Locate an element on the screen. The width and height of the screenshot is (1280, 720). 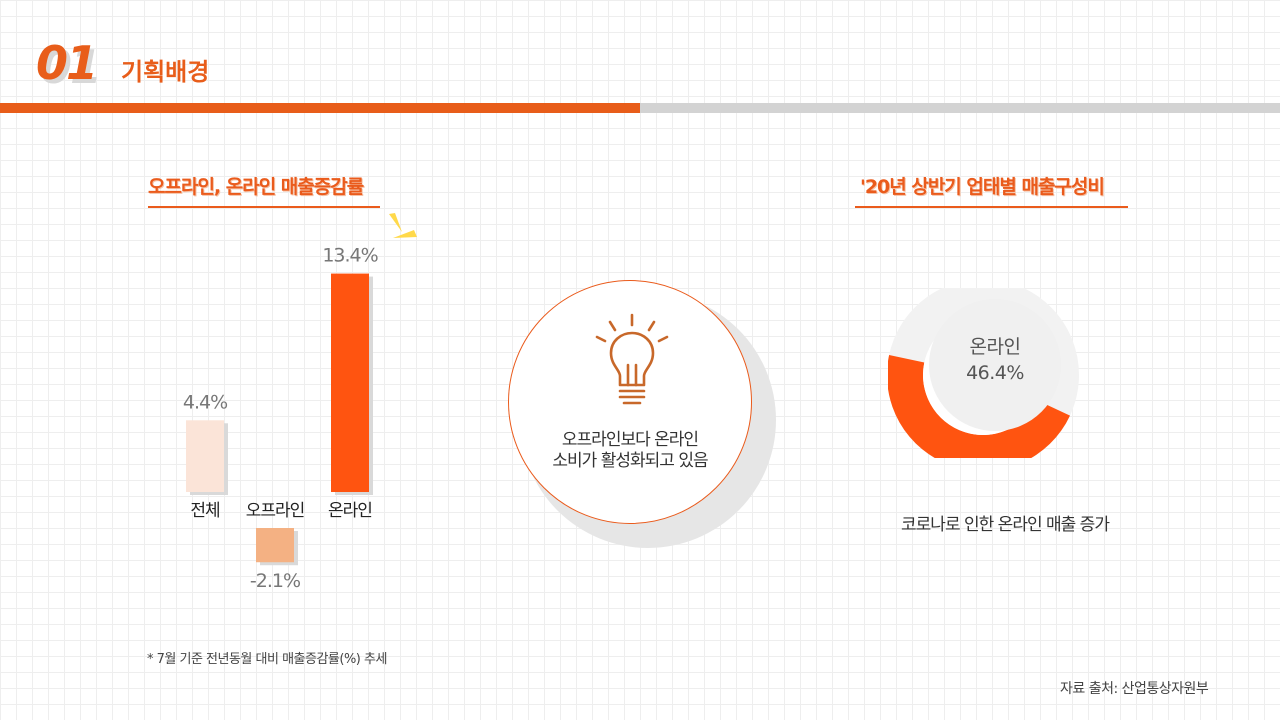
donut-caption: 코로나로 인한 온라인 매출 증가 is located at coordinates (1005, 525).